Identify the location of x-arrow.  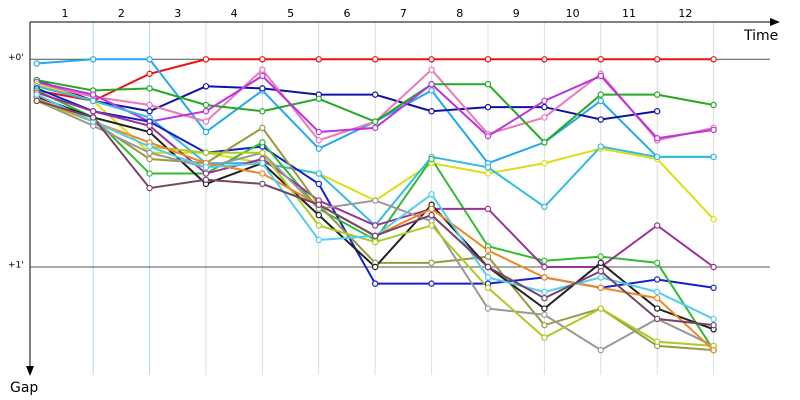
(775, 22).